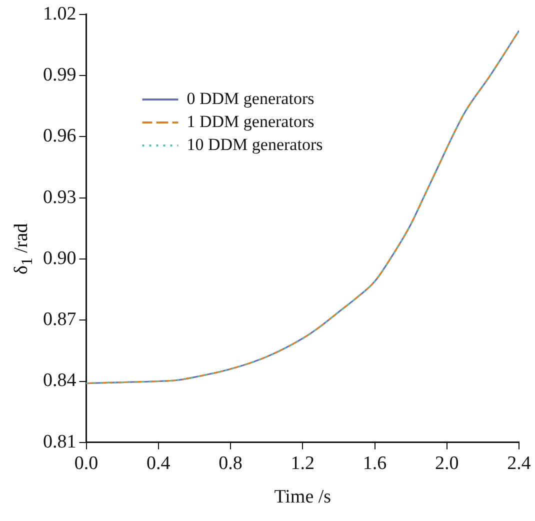 Image resolution: width=535 pixels, height=521 pixels. Describe the element at coordinates (374, 463) in the screenshot. I see `x-tick-label: 1.6` at that location.